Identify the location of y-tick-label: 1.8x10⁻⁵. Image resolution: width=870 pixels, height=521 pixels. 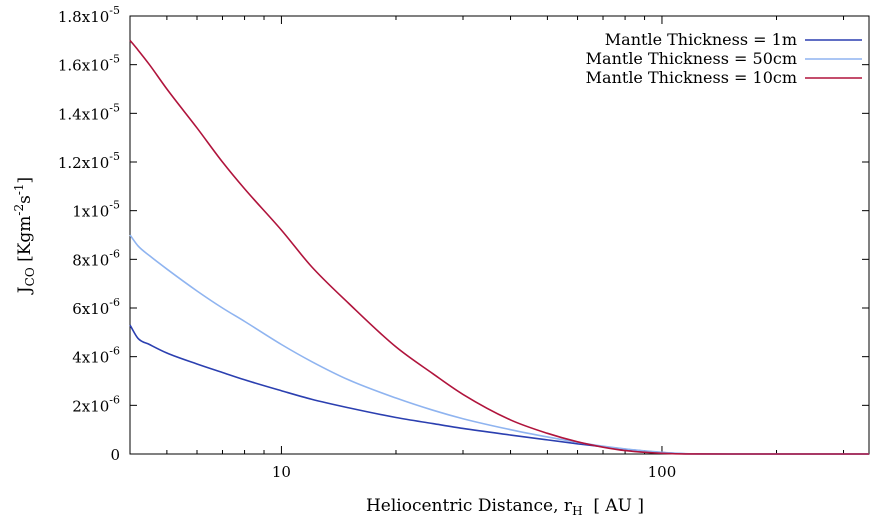
(89, 15).